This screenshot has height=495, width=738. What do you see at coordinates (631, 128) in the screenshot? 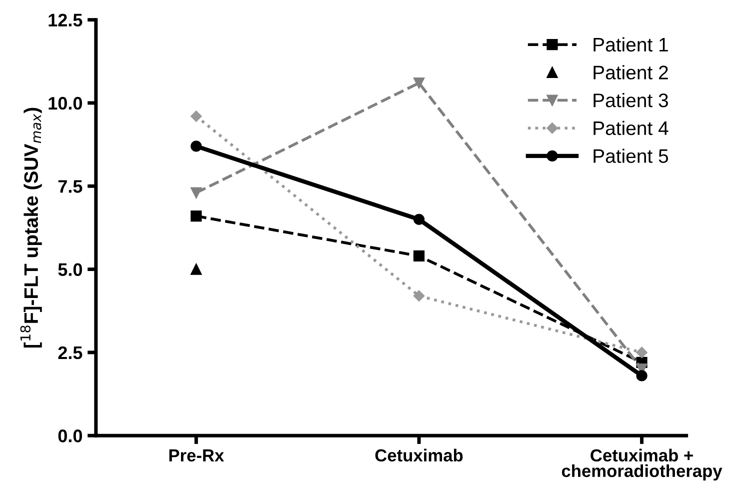
I see `legend-label: Patient 4` at bounding box center [631, 128].